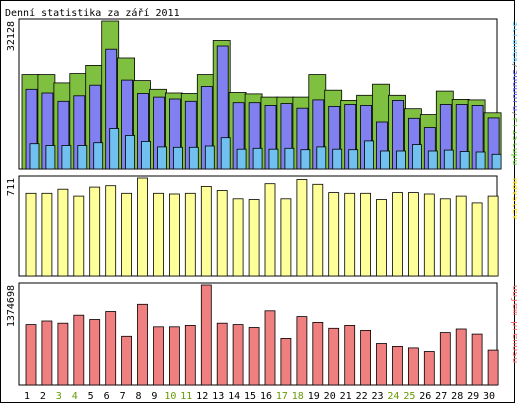 Image resolution: width=517 pixels, height=405 pixels. What do you see at coordinates (282, 396) in the screenshot?
I see `x-tick-label: 17` at bounding box center [282, 396].